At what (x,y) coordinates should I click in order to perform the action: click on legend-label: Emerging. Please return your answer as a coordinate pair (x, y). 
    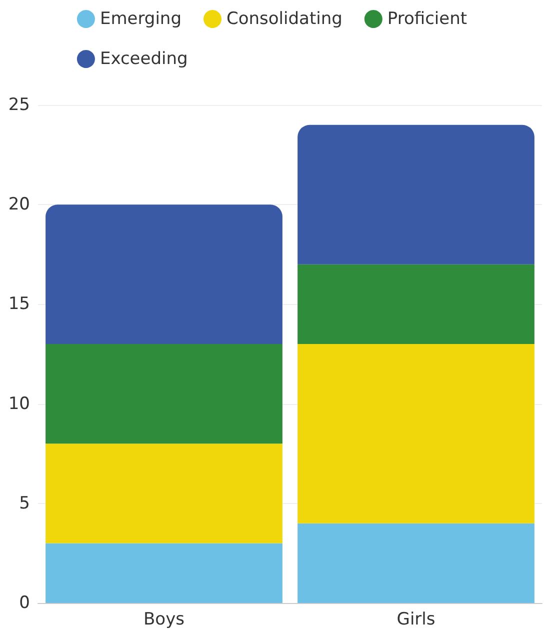
    Looking at the image, I should click on (141, 19).